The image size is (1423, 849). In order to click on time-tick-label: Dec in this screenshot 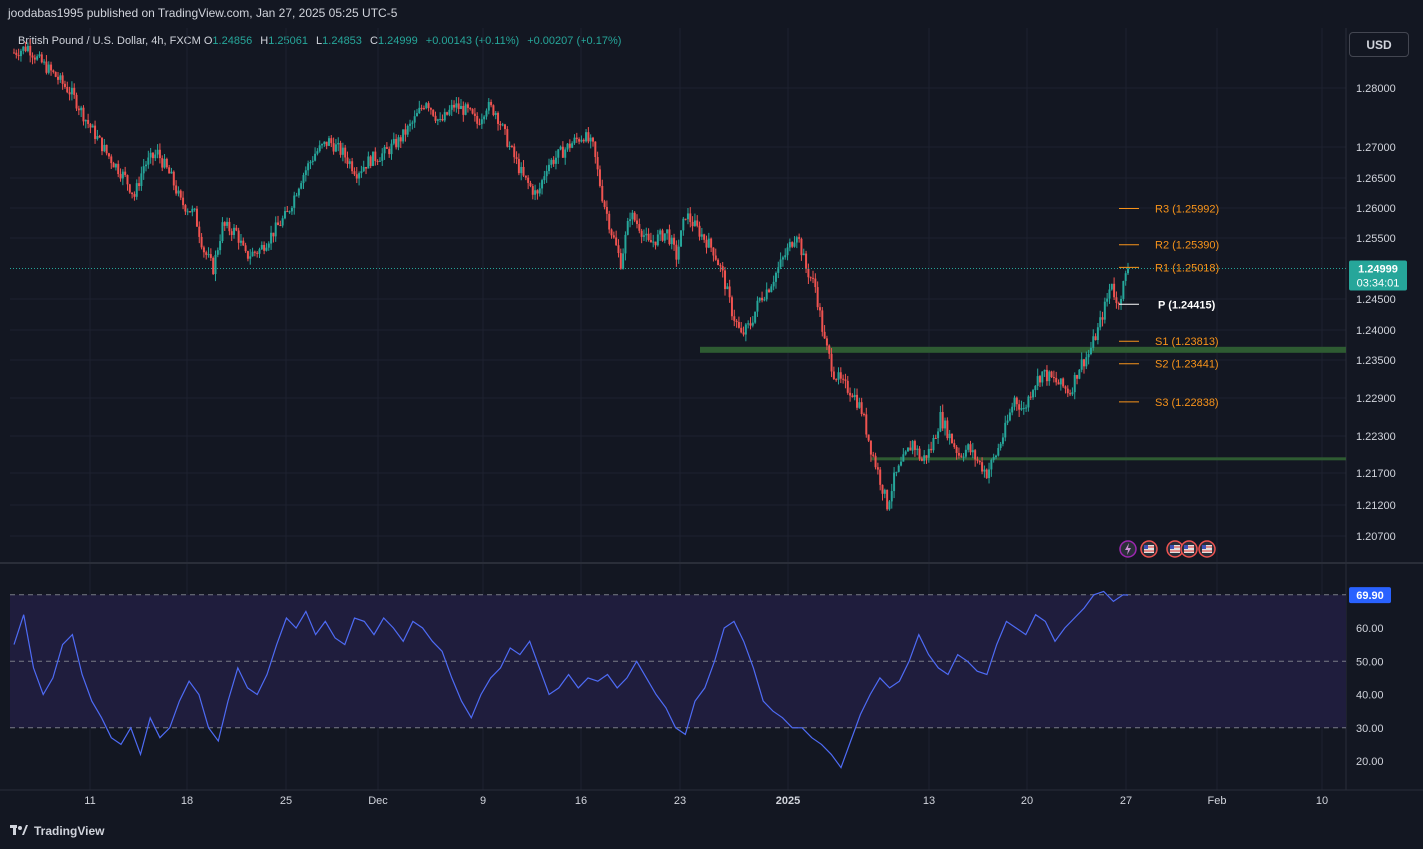, I will do `click(378, 801)`.